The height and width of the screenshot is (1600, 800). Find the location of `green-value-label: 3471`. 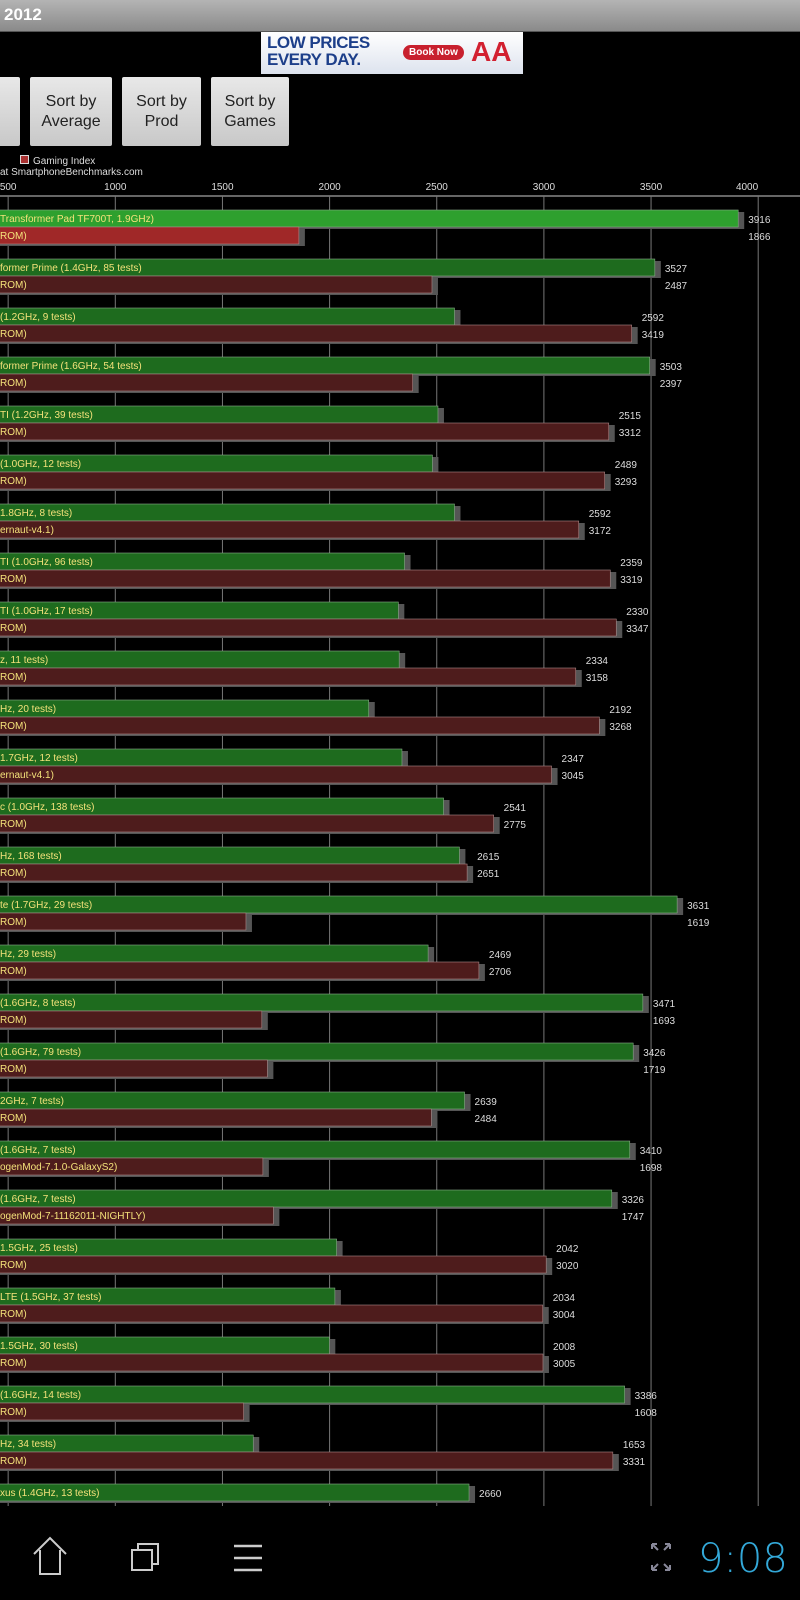

green-value-label: 3471 is located at coordinates (664, 1004).